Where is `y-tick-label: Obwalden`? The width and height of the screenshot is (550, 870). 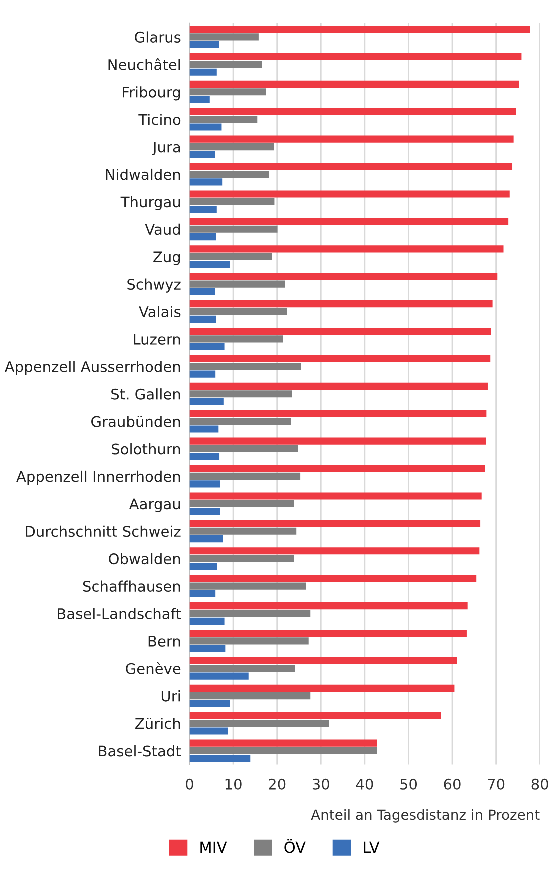 y-tick-label: Obwalden is located at coordinates (144, 559).